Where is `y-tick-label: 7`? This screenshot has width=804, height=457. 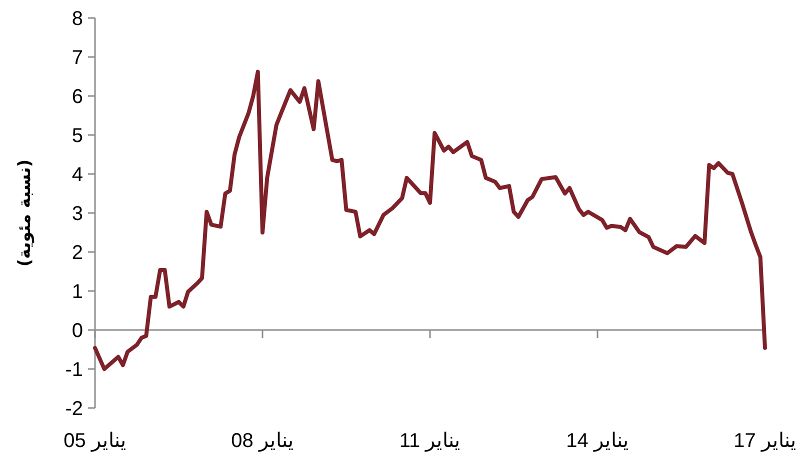
y-tick-label: 7 is located at coordinates (77, 58).